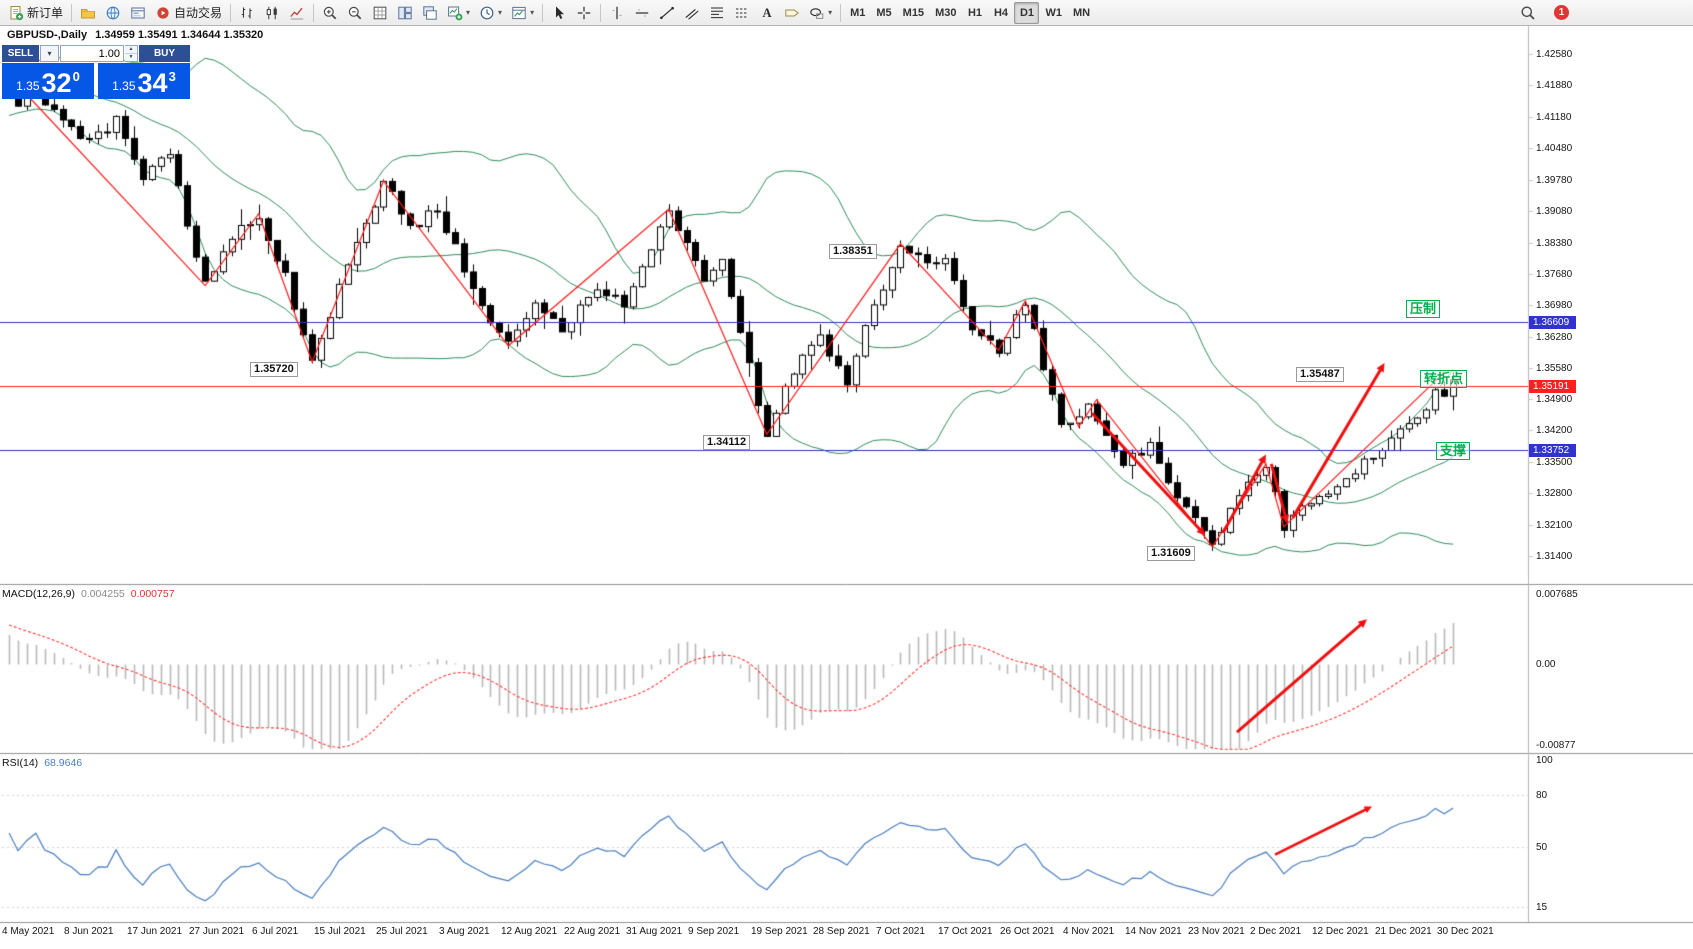  I want to click on buy-price-sup: 3, so click(172, 76).